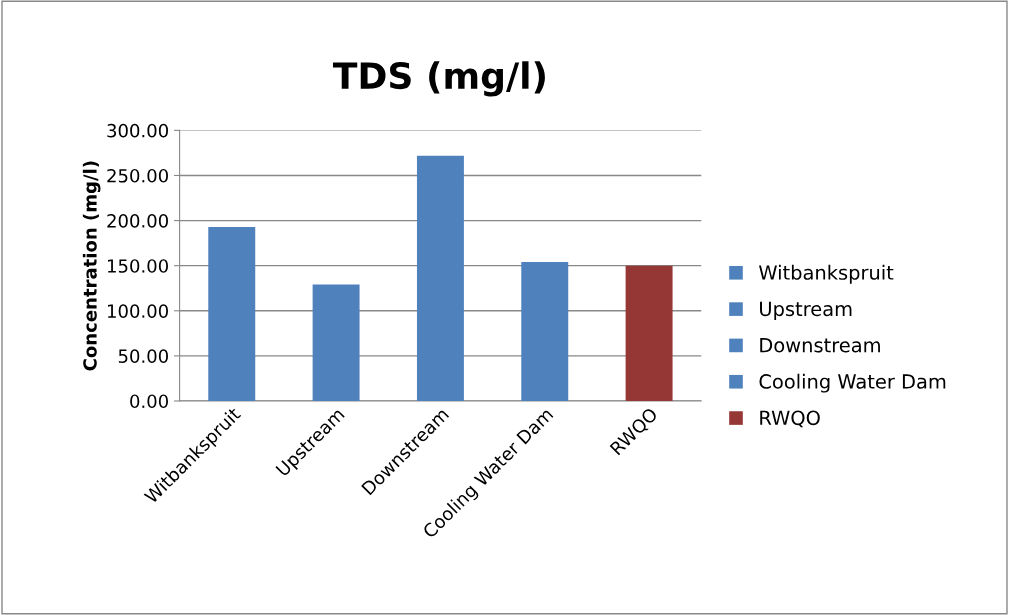 This screenshot has width=1009, height=615. What do you see at coordinates (806, 310) in the screenshot?
I see `legend-label: Upstream` at bounding box center [806, 310].